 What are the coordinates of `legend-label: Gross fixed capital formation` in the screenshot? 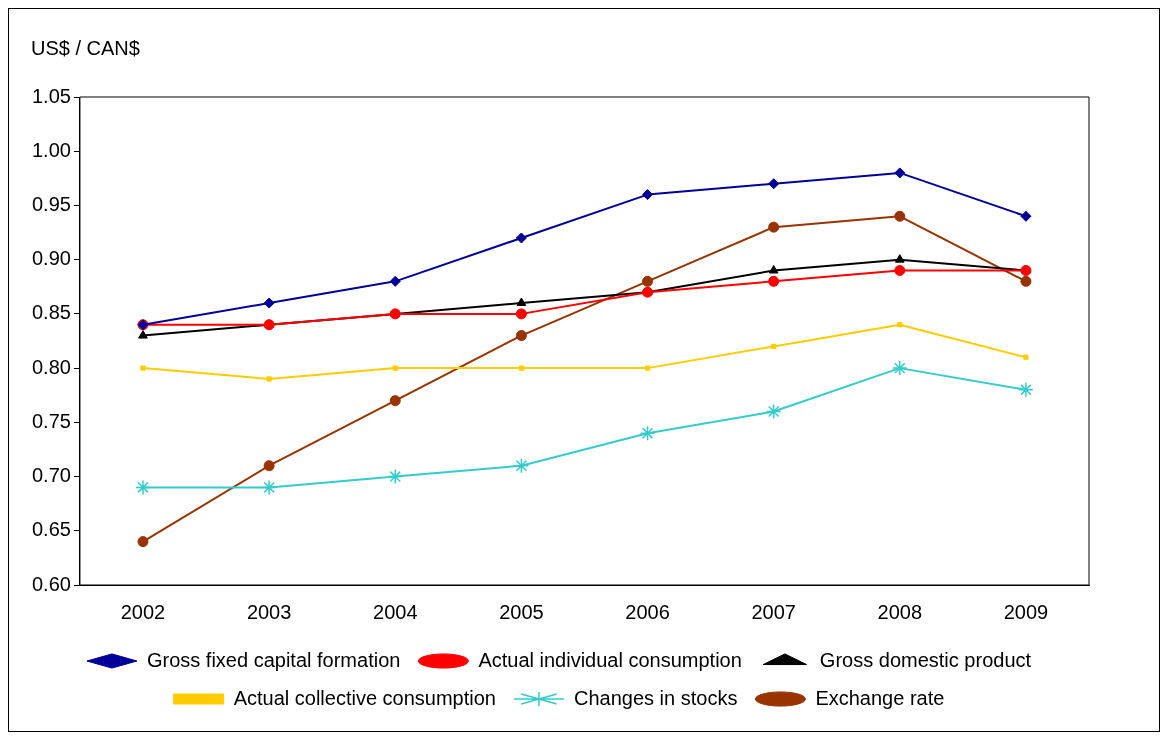 It's located at (273, 659).